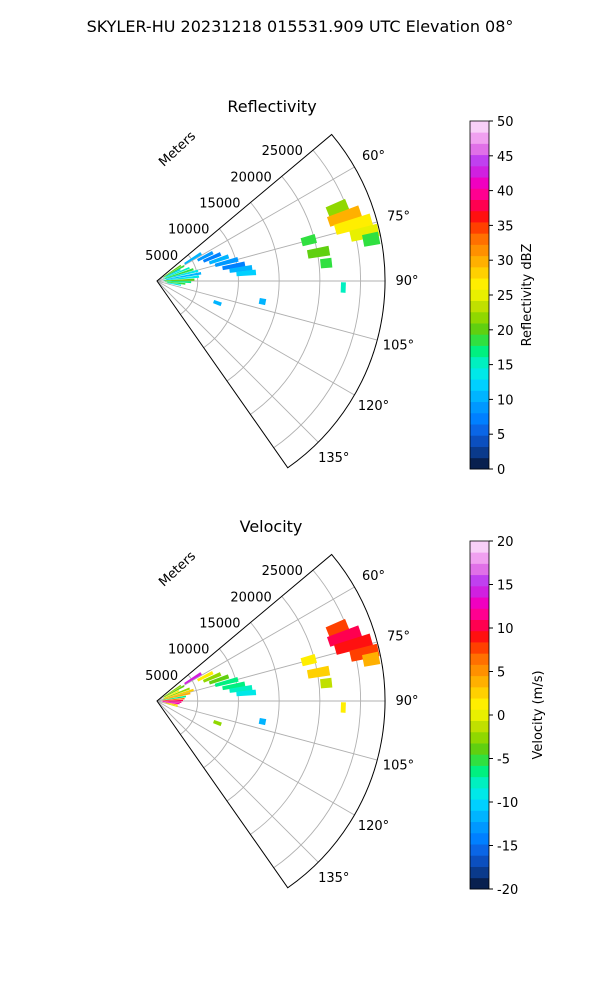  What do you see at coordinates (505, 157) in the screenshot?
I see `colorbar-tick-label: 45` at bounding box center [505, 157].